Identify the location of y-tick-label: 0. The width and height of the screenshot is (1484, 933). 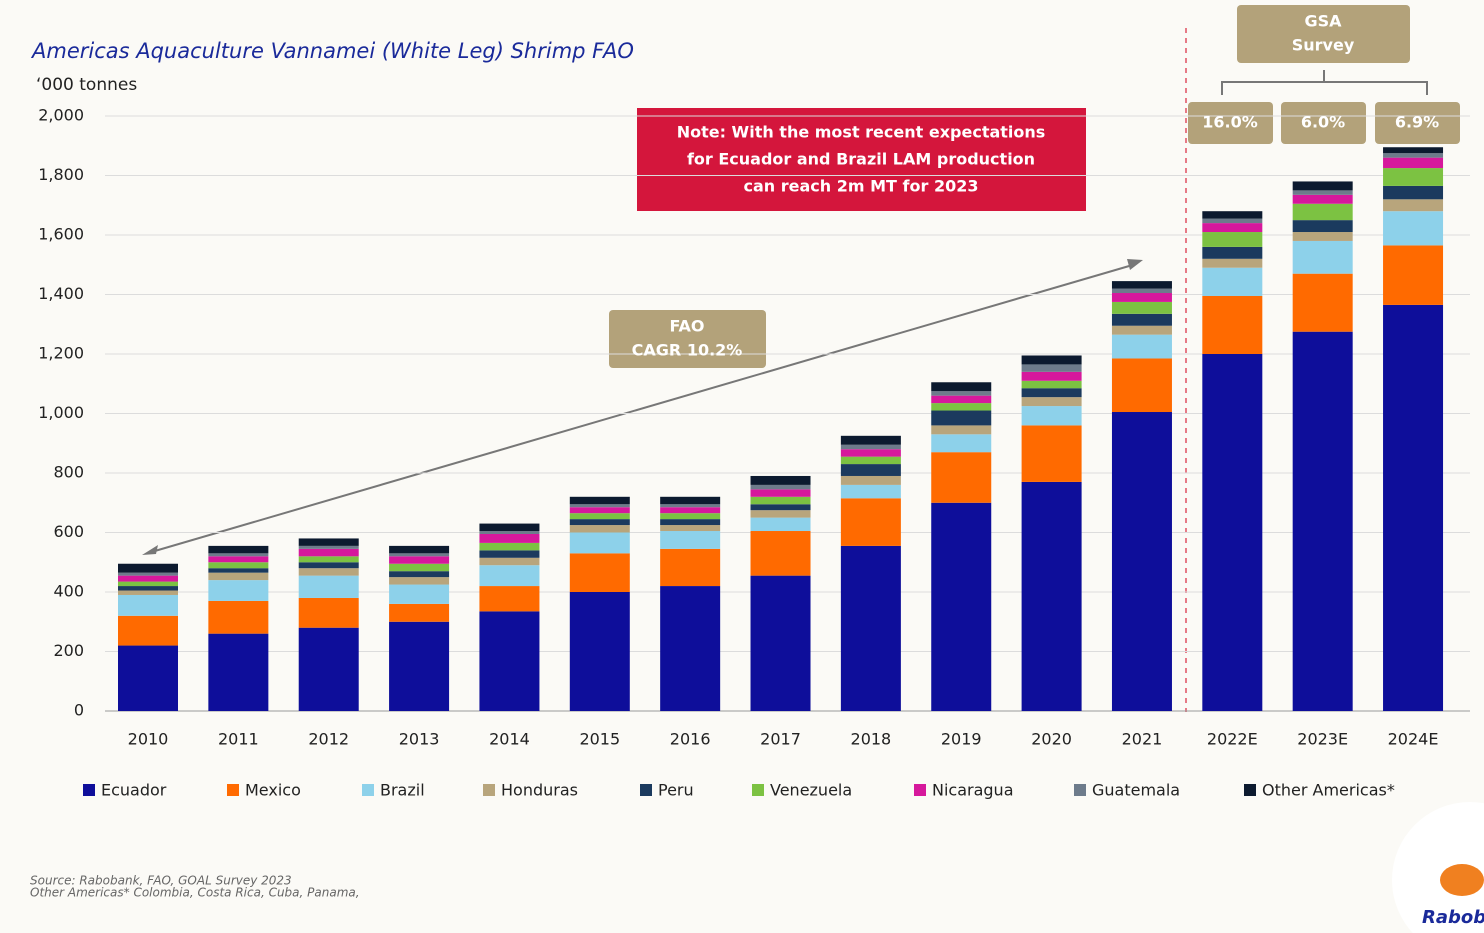
(79, 710).